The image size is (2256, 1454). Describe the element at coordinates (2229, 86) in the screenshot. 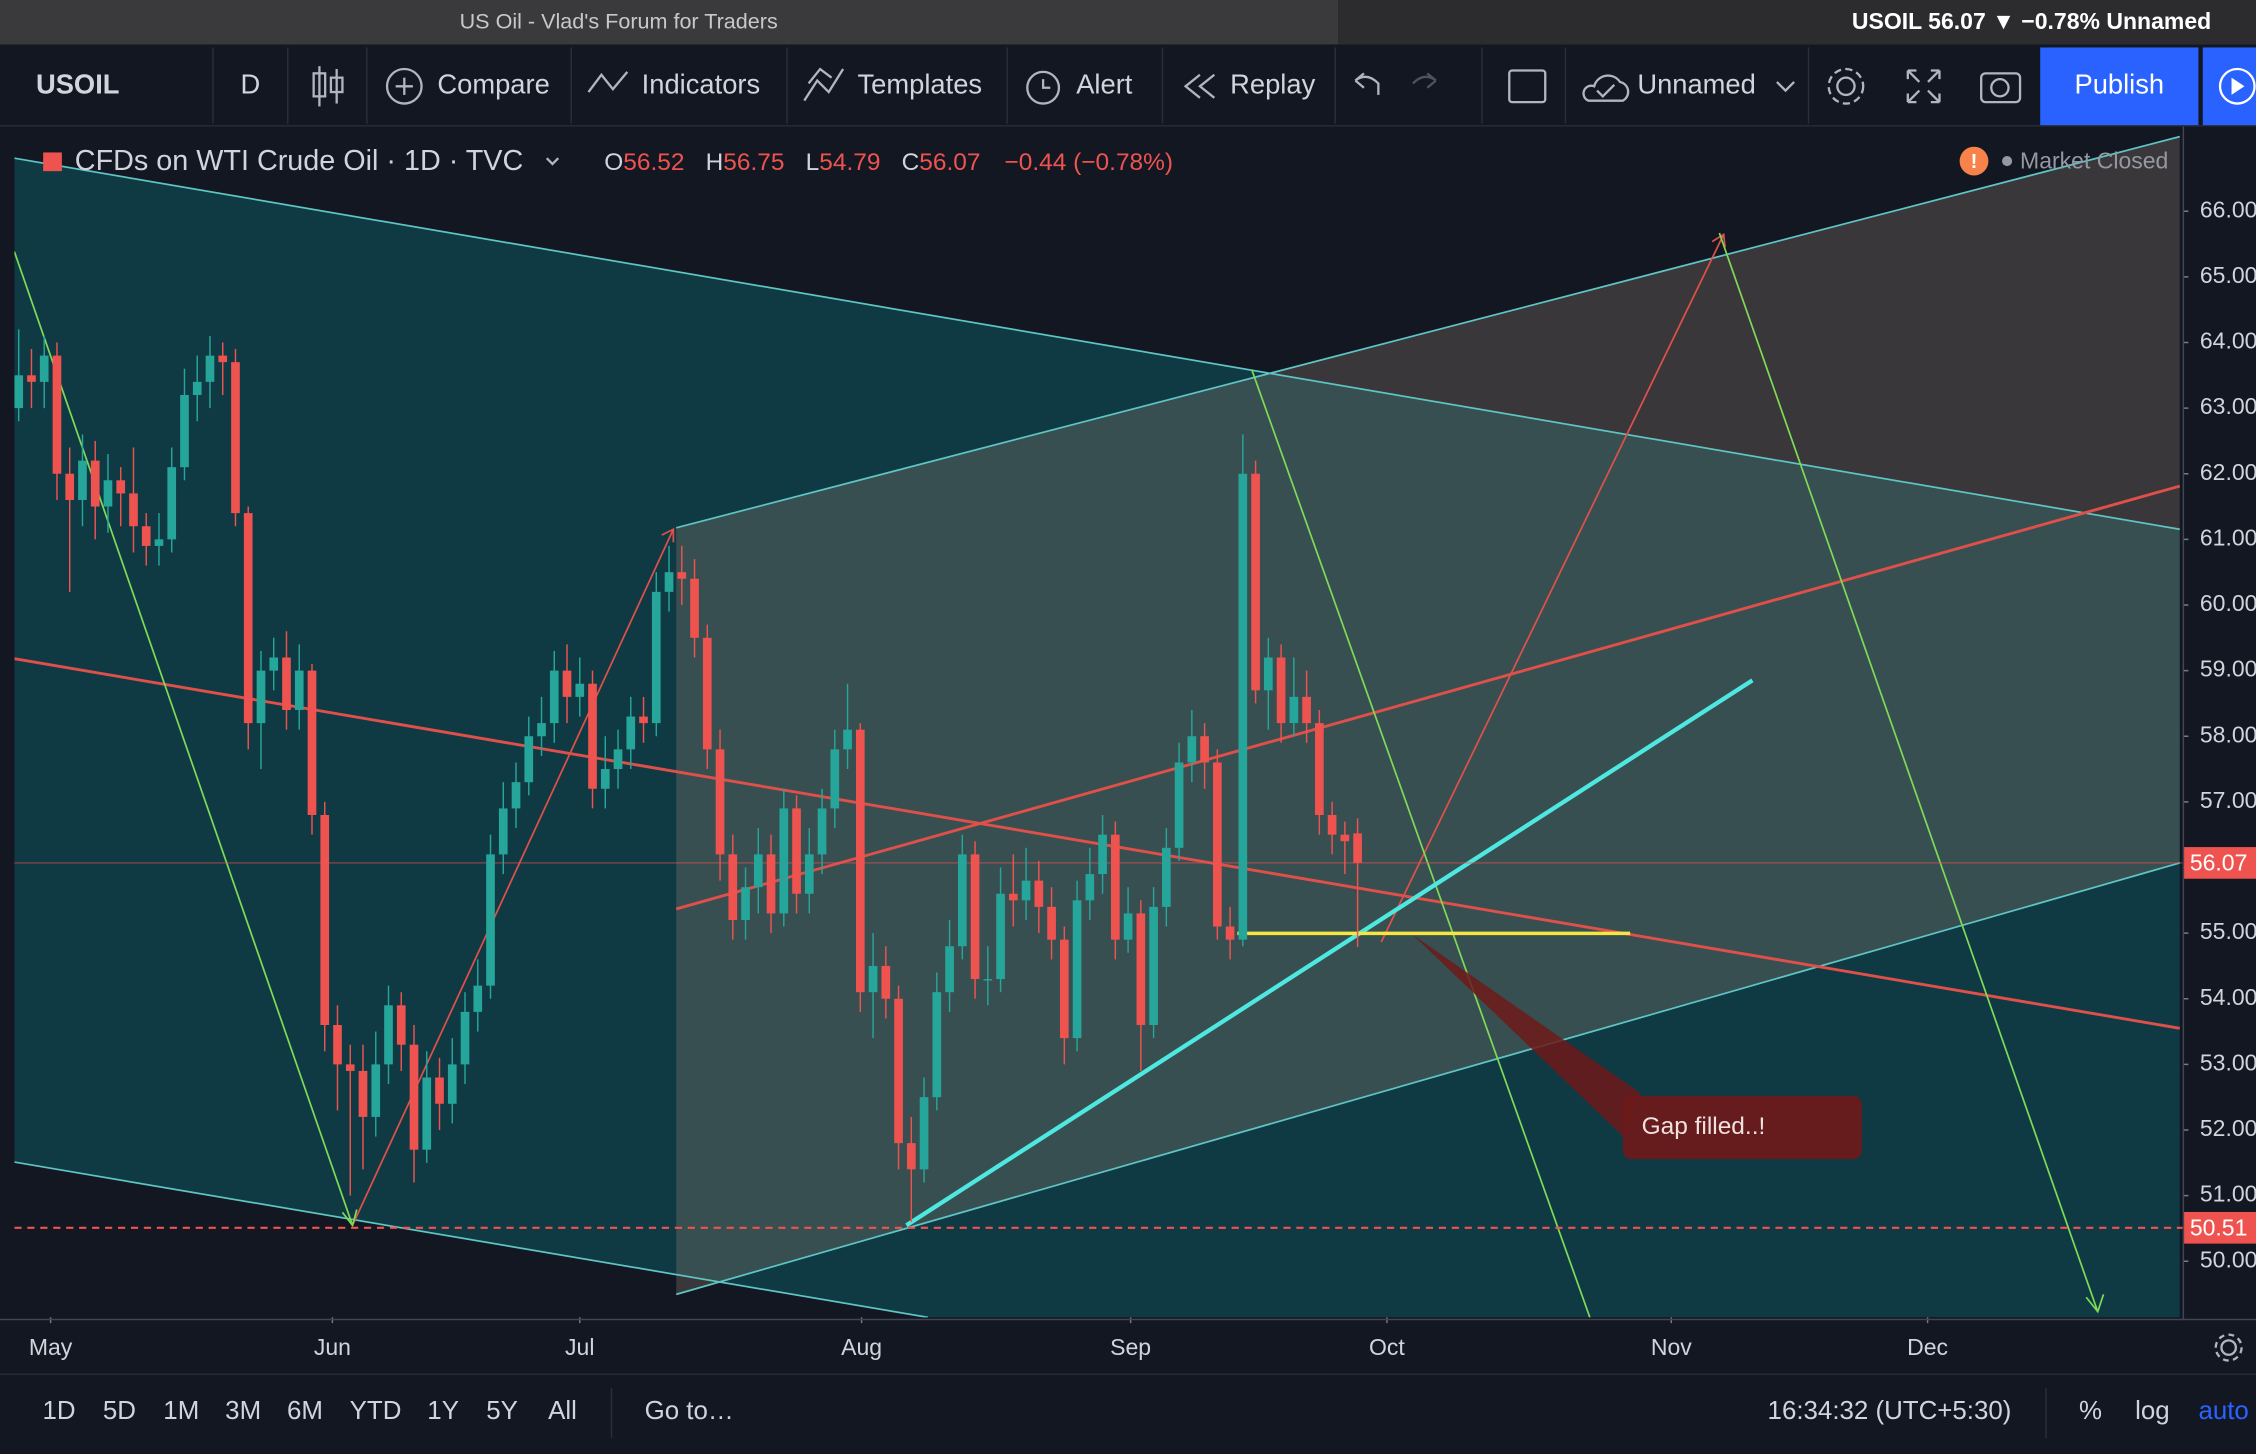

I see `stream-button` at that location.